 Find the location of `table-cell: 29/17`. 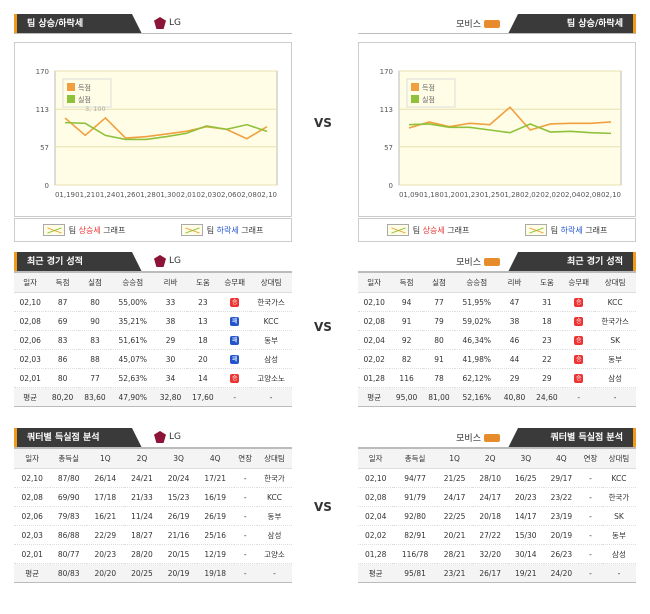

table-cell: 29/17 is located at coordinates (561, 478).